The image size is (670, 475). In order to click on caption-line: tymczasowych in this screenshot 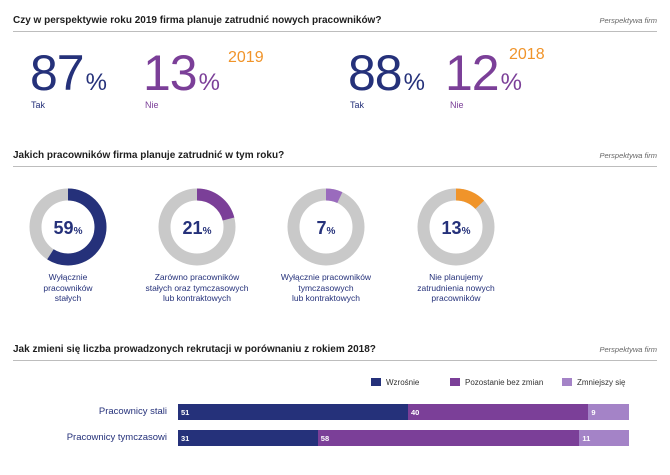, I will do `click(326, 287)`.